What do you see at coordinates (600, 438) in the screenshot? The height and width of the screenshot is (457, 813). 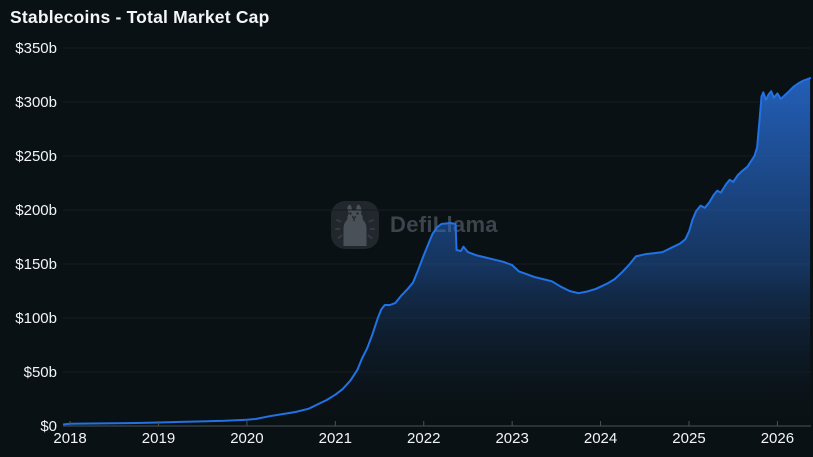 I see `x-axis-label-2024: 2024` at bounding box center [600, 438].